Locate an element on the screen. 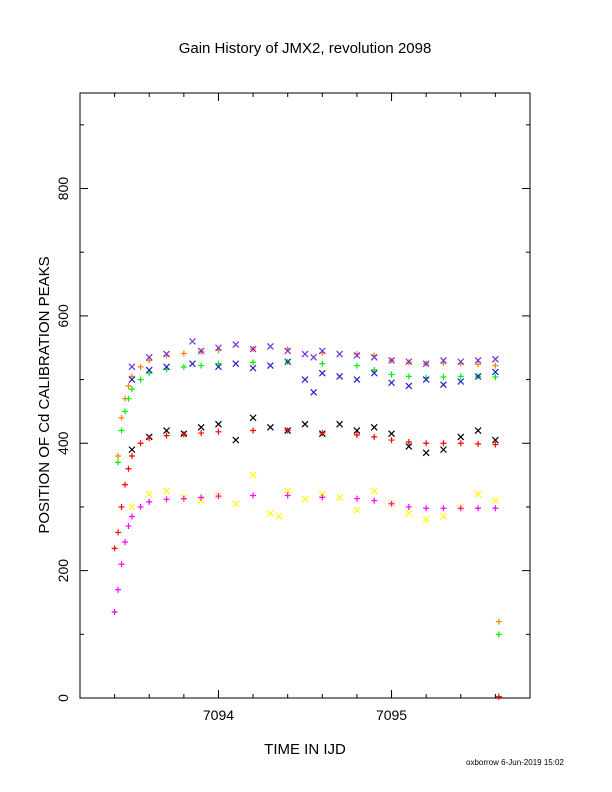 This screenshot has height=792, width=612. y-tick-label: 400 is located at coordinates (63, 443).